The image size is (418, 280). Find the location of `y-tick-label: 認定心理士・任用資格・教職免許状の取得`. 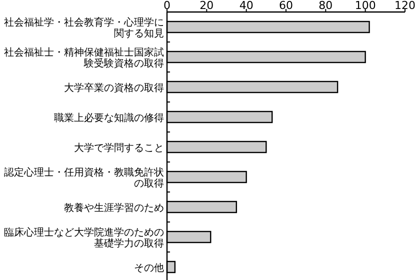

y-tick-label: 認定心理士・任用資格・教職免許状の取得 is located at coordinates (84, 178).